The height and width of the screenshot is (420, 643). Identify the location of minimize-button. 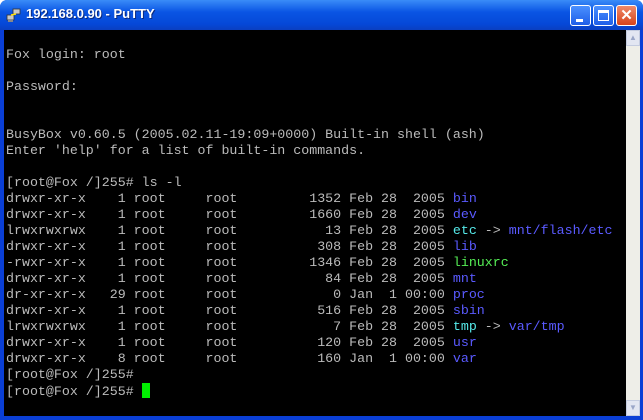
(580, 15).